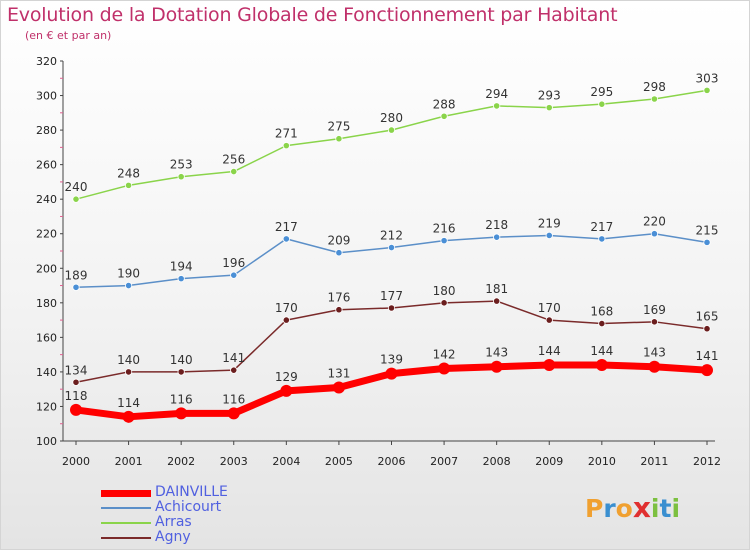  I want to click on x-tick-label: 2004, so click(286, 461).